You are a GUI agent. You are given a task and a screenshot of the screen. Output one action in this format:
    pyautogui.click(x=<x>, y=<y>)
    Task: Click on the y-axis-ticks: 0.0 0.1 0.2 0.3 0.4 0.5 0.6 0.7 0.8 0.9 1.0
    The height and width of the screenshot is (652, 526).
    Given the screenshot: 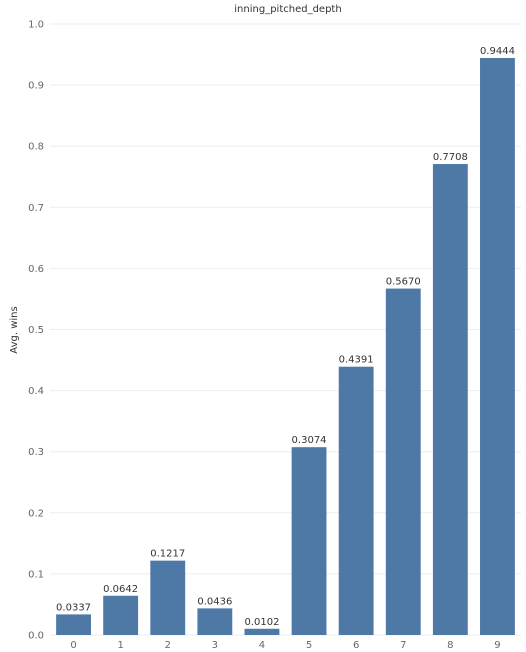 What is the action you would take?
    pyautogui.click(x=36, y=331)
    